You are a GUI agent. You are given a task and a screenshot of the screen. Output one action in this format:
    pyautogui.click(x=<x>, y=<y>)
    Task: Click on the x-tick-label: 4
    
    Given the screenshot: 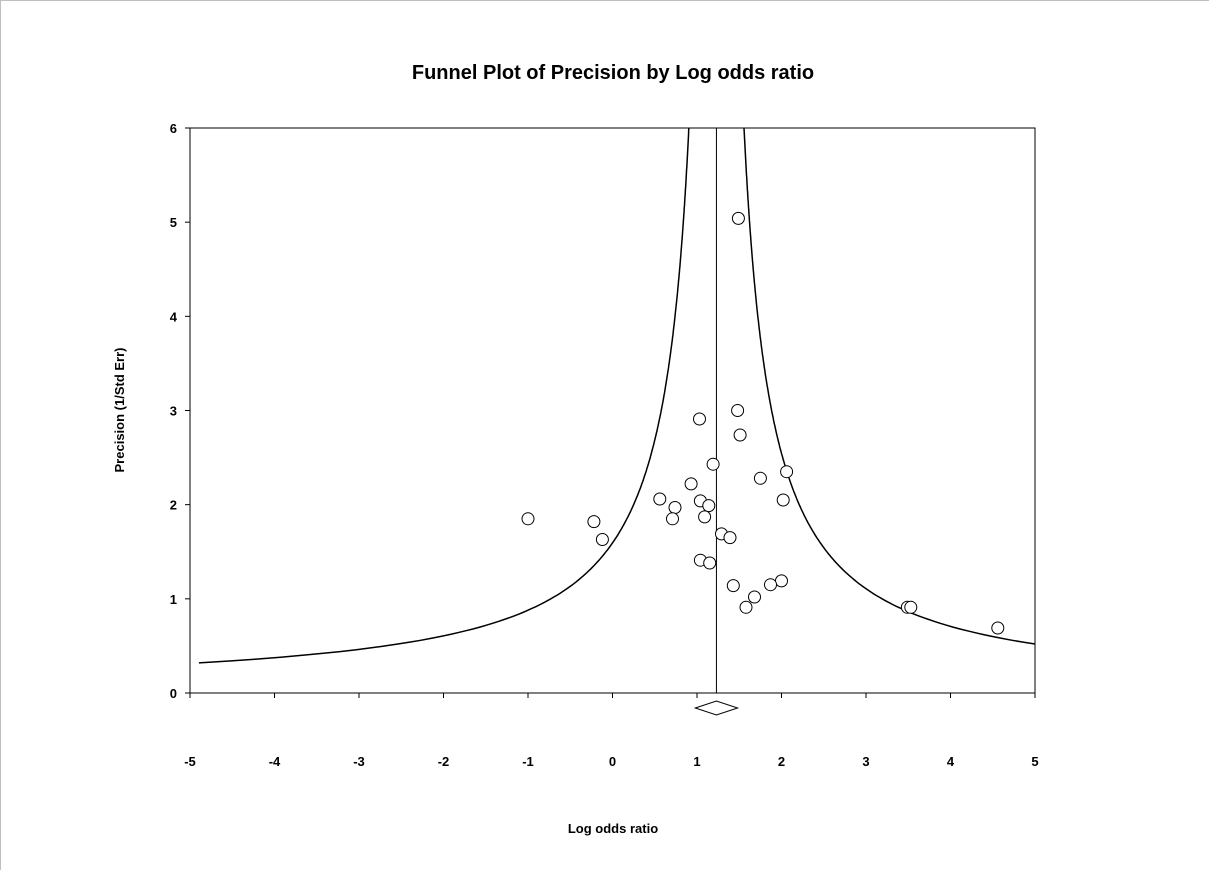 What is the action you would take?
    pyautogui.click(x=951, y=761)
    